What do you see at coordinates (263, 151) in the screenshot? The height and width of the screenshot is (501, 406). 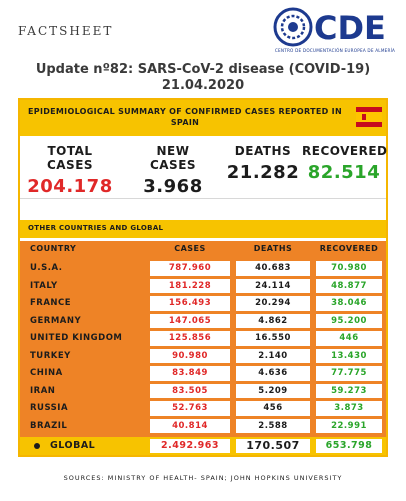 I see `stat-label: DEATHS` at bounding box center [263, 151].